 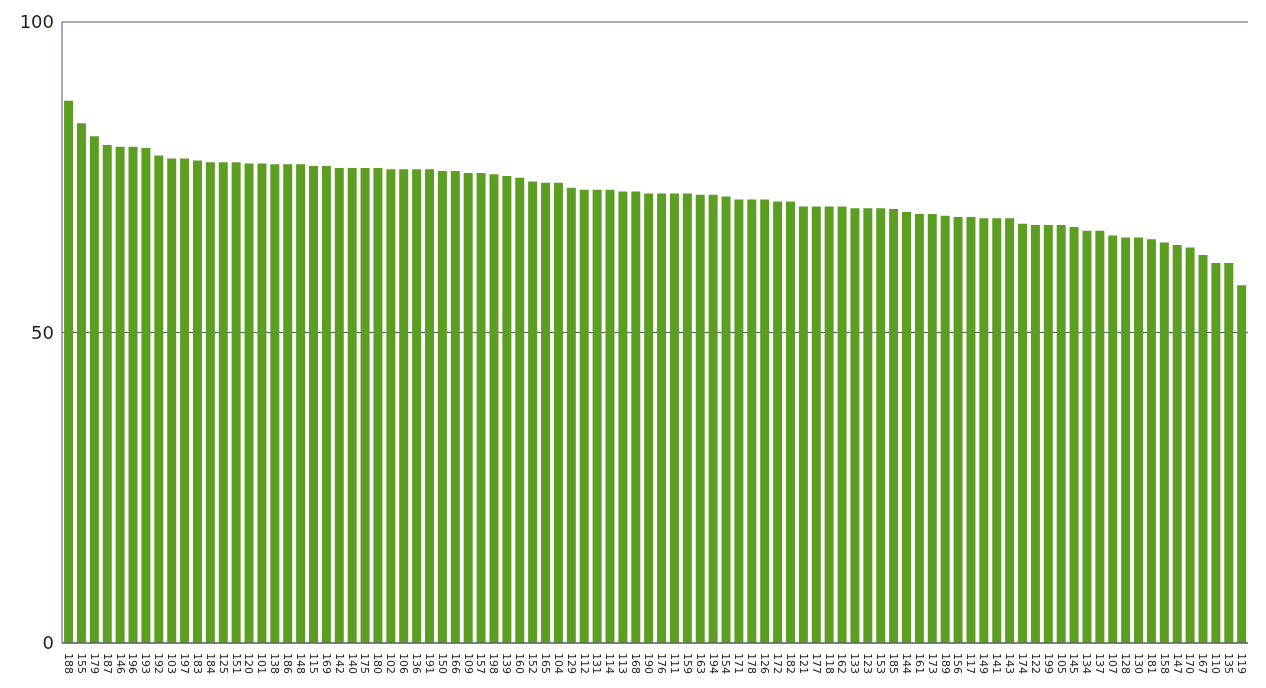 What do you see at coordinates (507, 663) in the screenshot?
I see `x-tick-label: 139` at bounding box center [507, 663].